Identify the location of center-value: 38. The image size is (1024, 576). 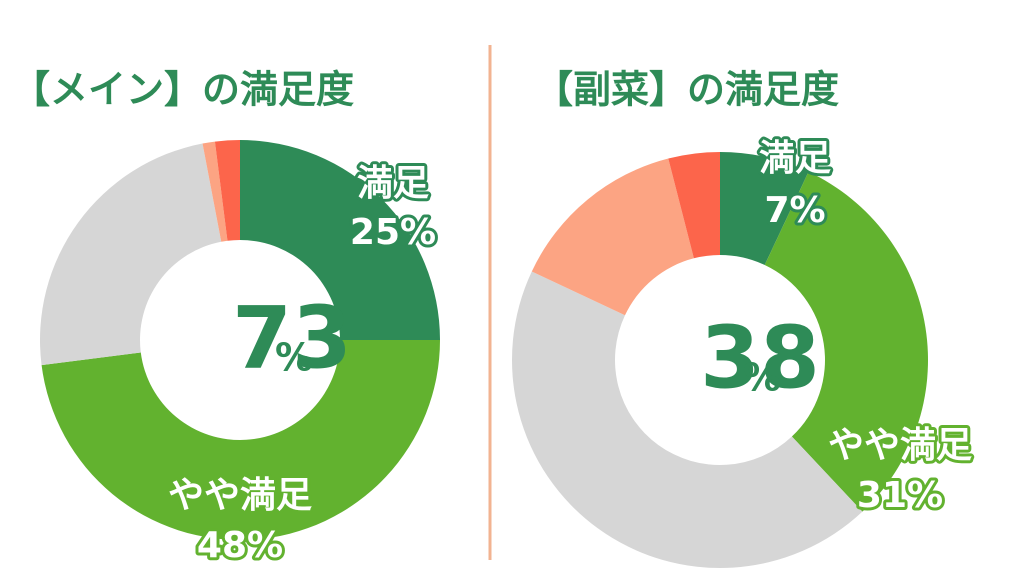
(760, 358).